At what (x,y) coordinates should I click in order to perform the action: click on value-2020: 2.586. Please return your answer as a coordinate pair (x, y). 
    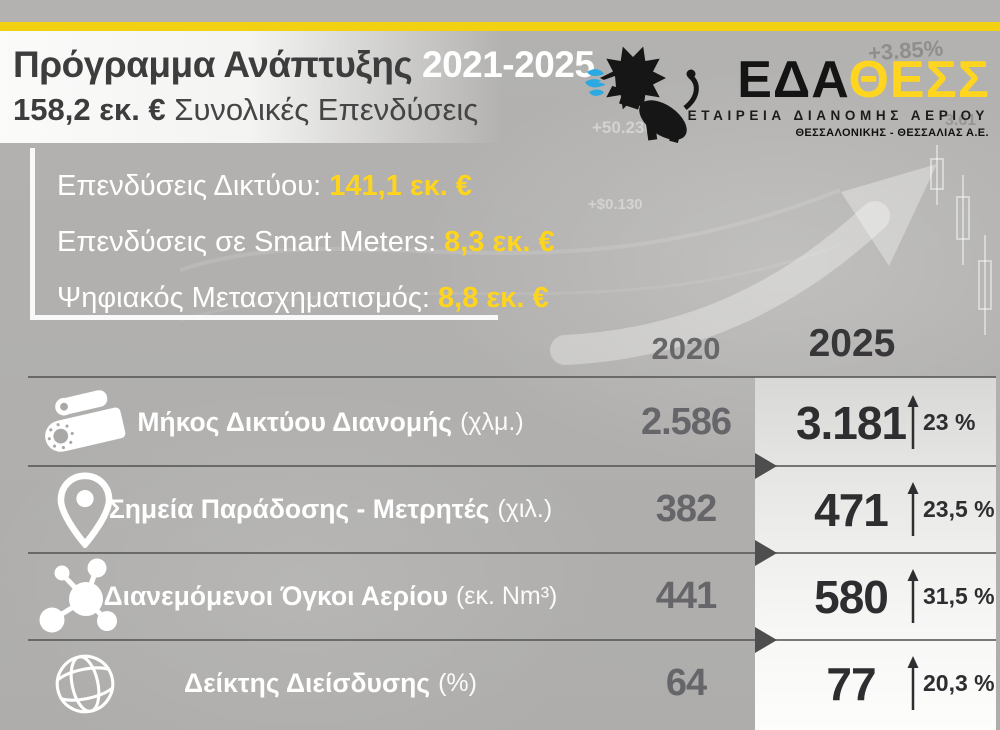
    Looking at the image, I should click on (686, 422).